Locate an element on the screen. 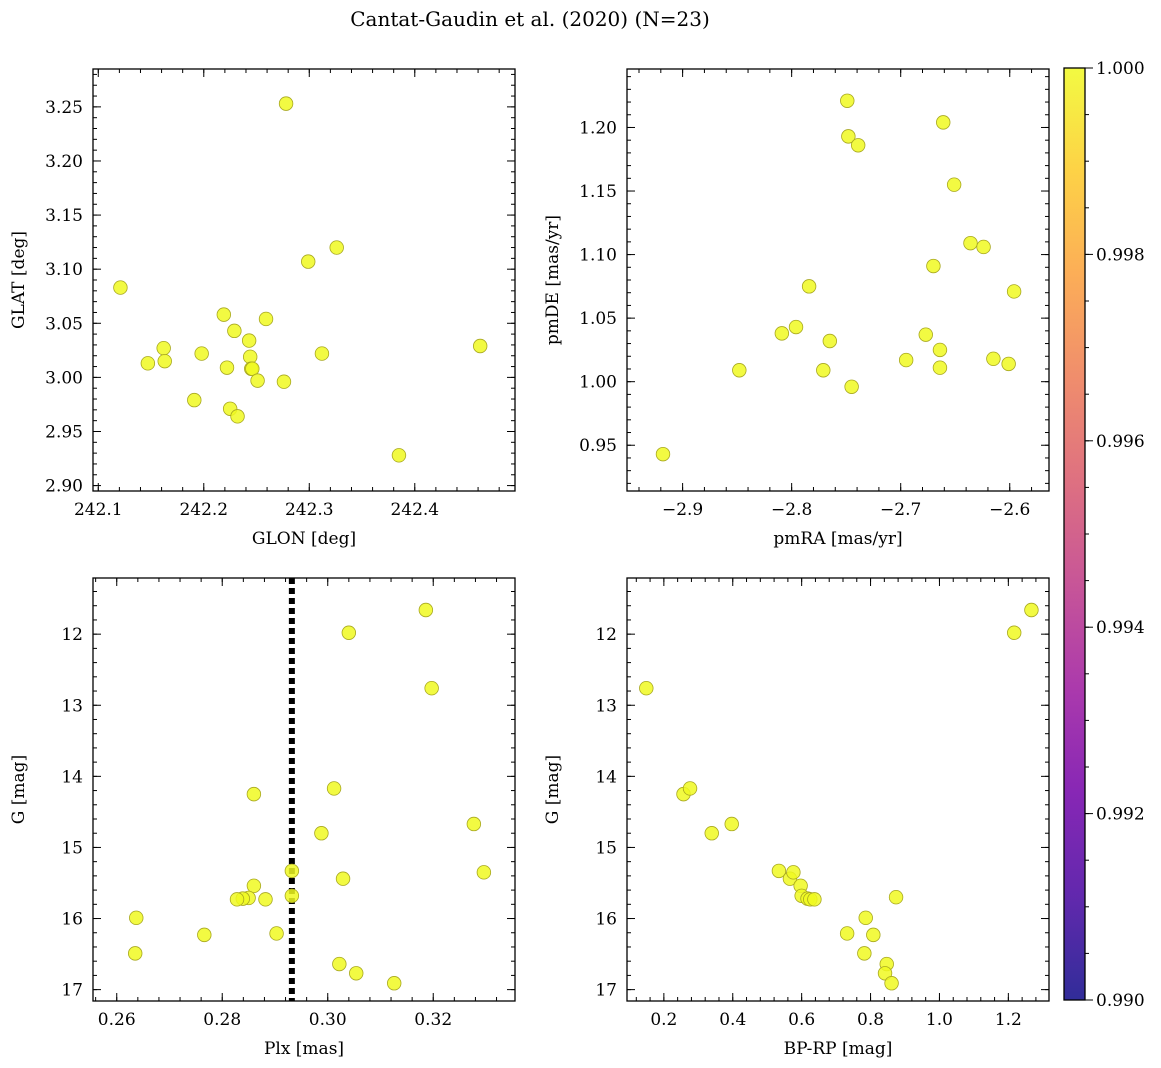 This screenshot has height=1068, width=1161. y-tick-label: 3.05 is located at coordinates (64, 324).